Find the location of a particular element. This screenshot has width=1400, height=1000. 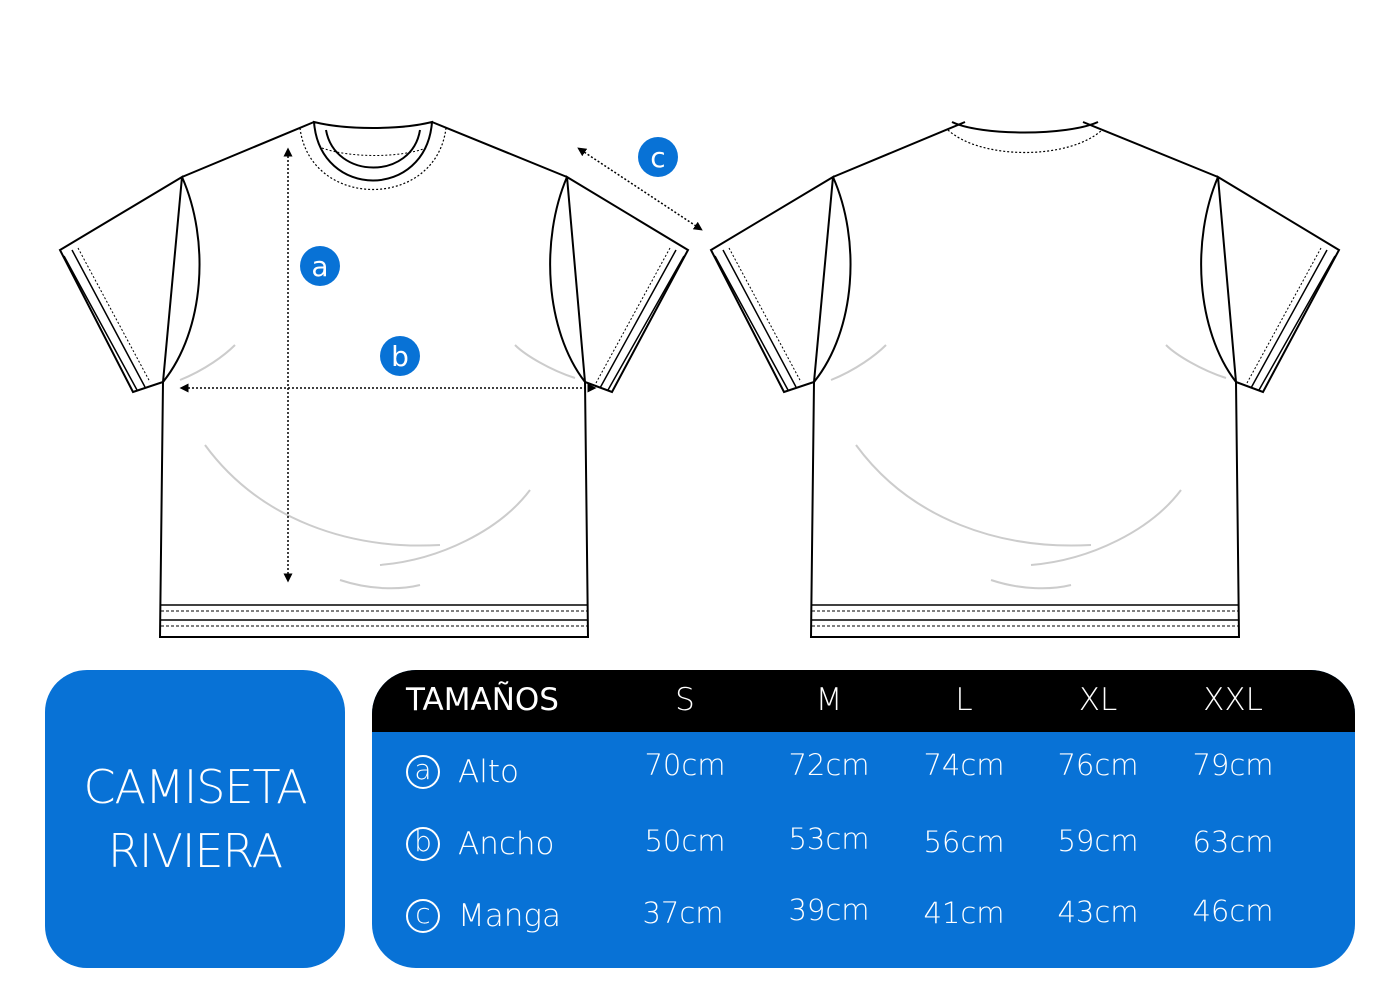

table-cell: 43cm is located at coordinates (1098, 912).